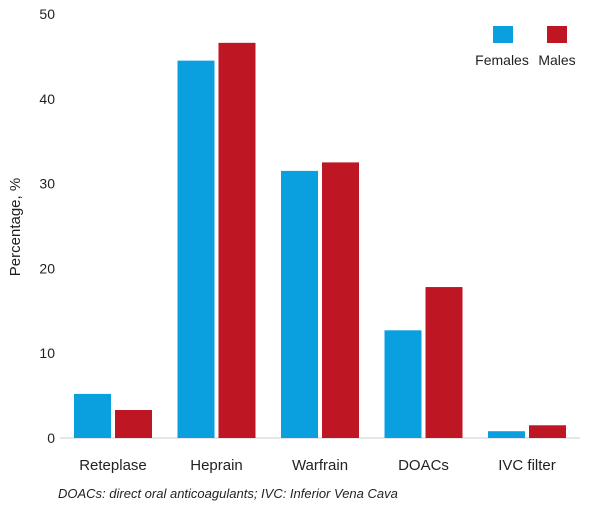  I want to click on bar-males-warfrain, so click(340, 300).